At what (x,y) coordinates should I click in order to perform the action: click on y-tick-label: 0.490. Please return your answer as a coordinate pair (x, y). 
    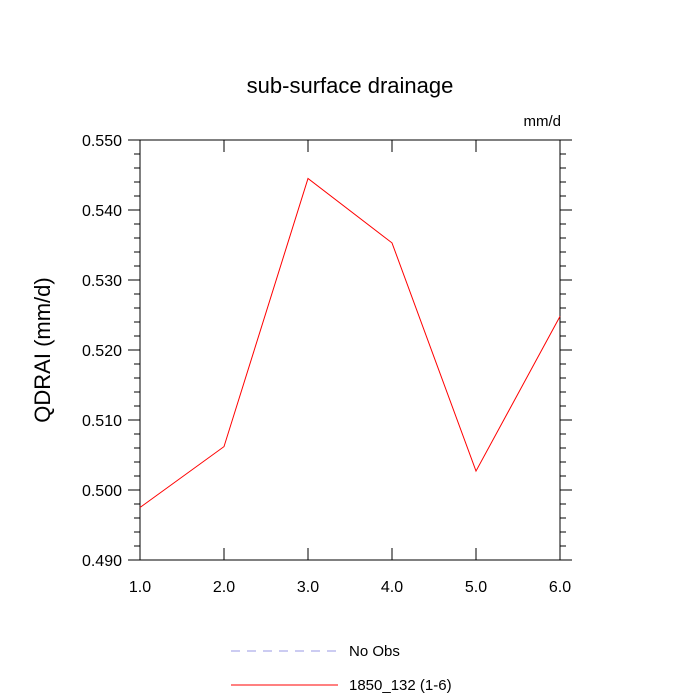
    Looking at the image, I should click on (102, 561).